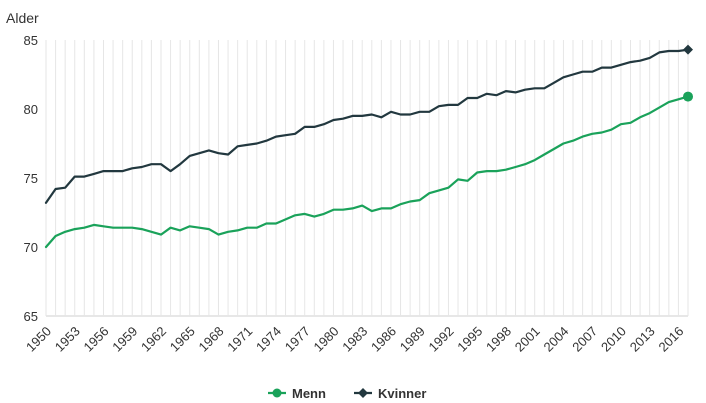 Image resolution: width=706 pixels, height=403 pixels. I want to click on y-tick-label: 65, so click(31, 316).